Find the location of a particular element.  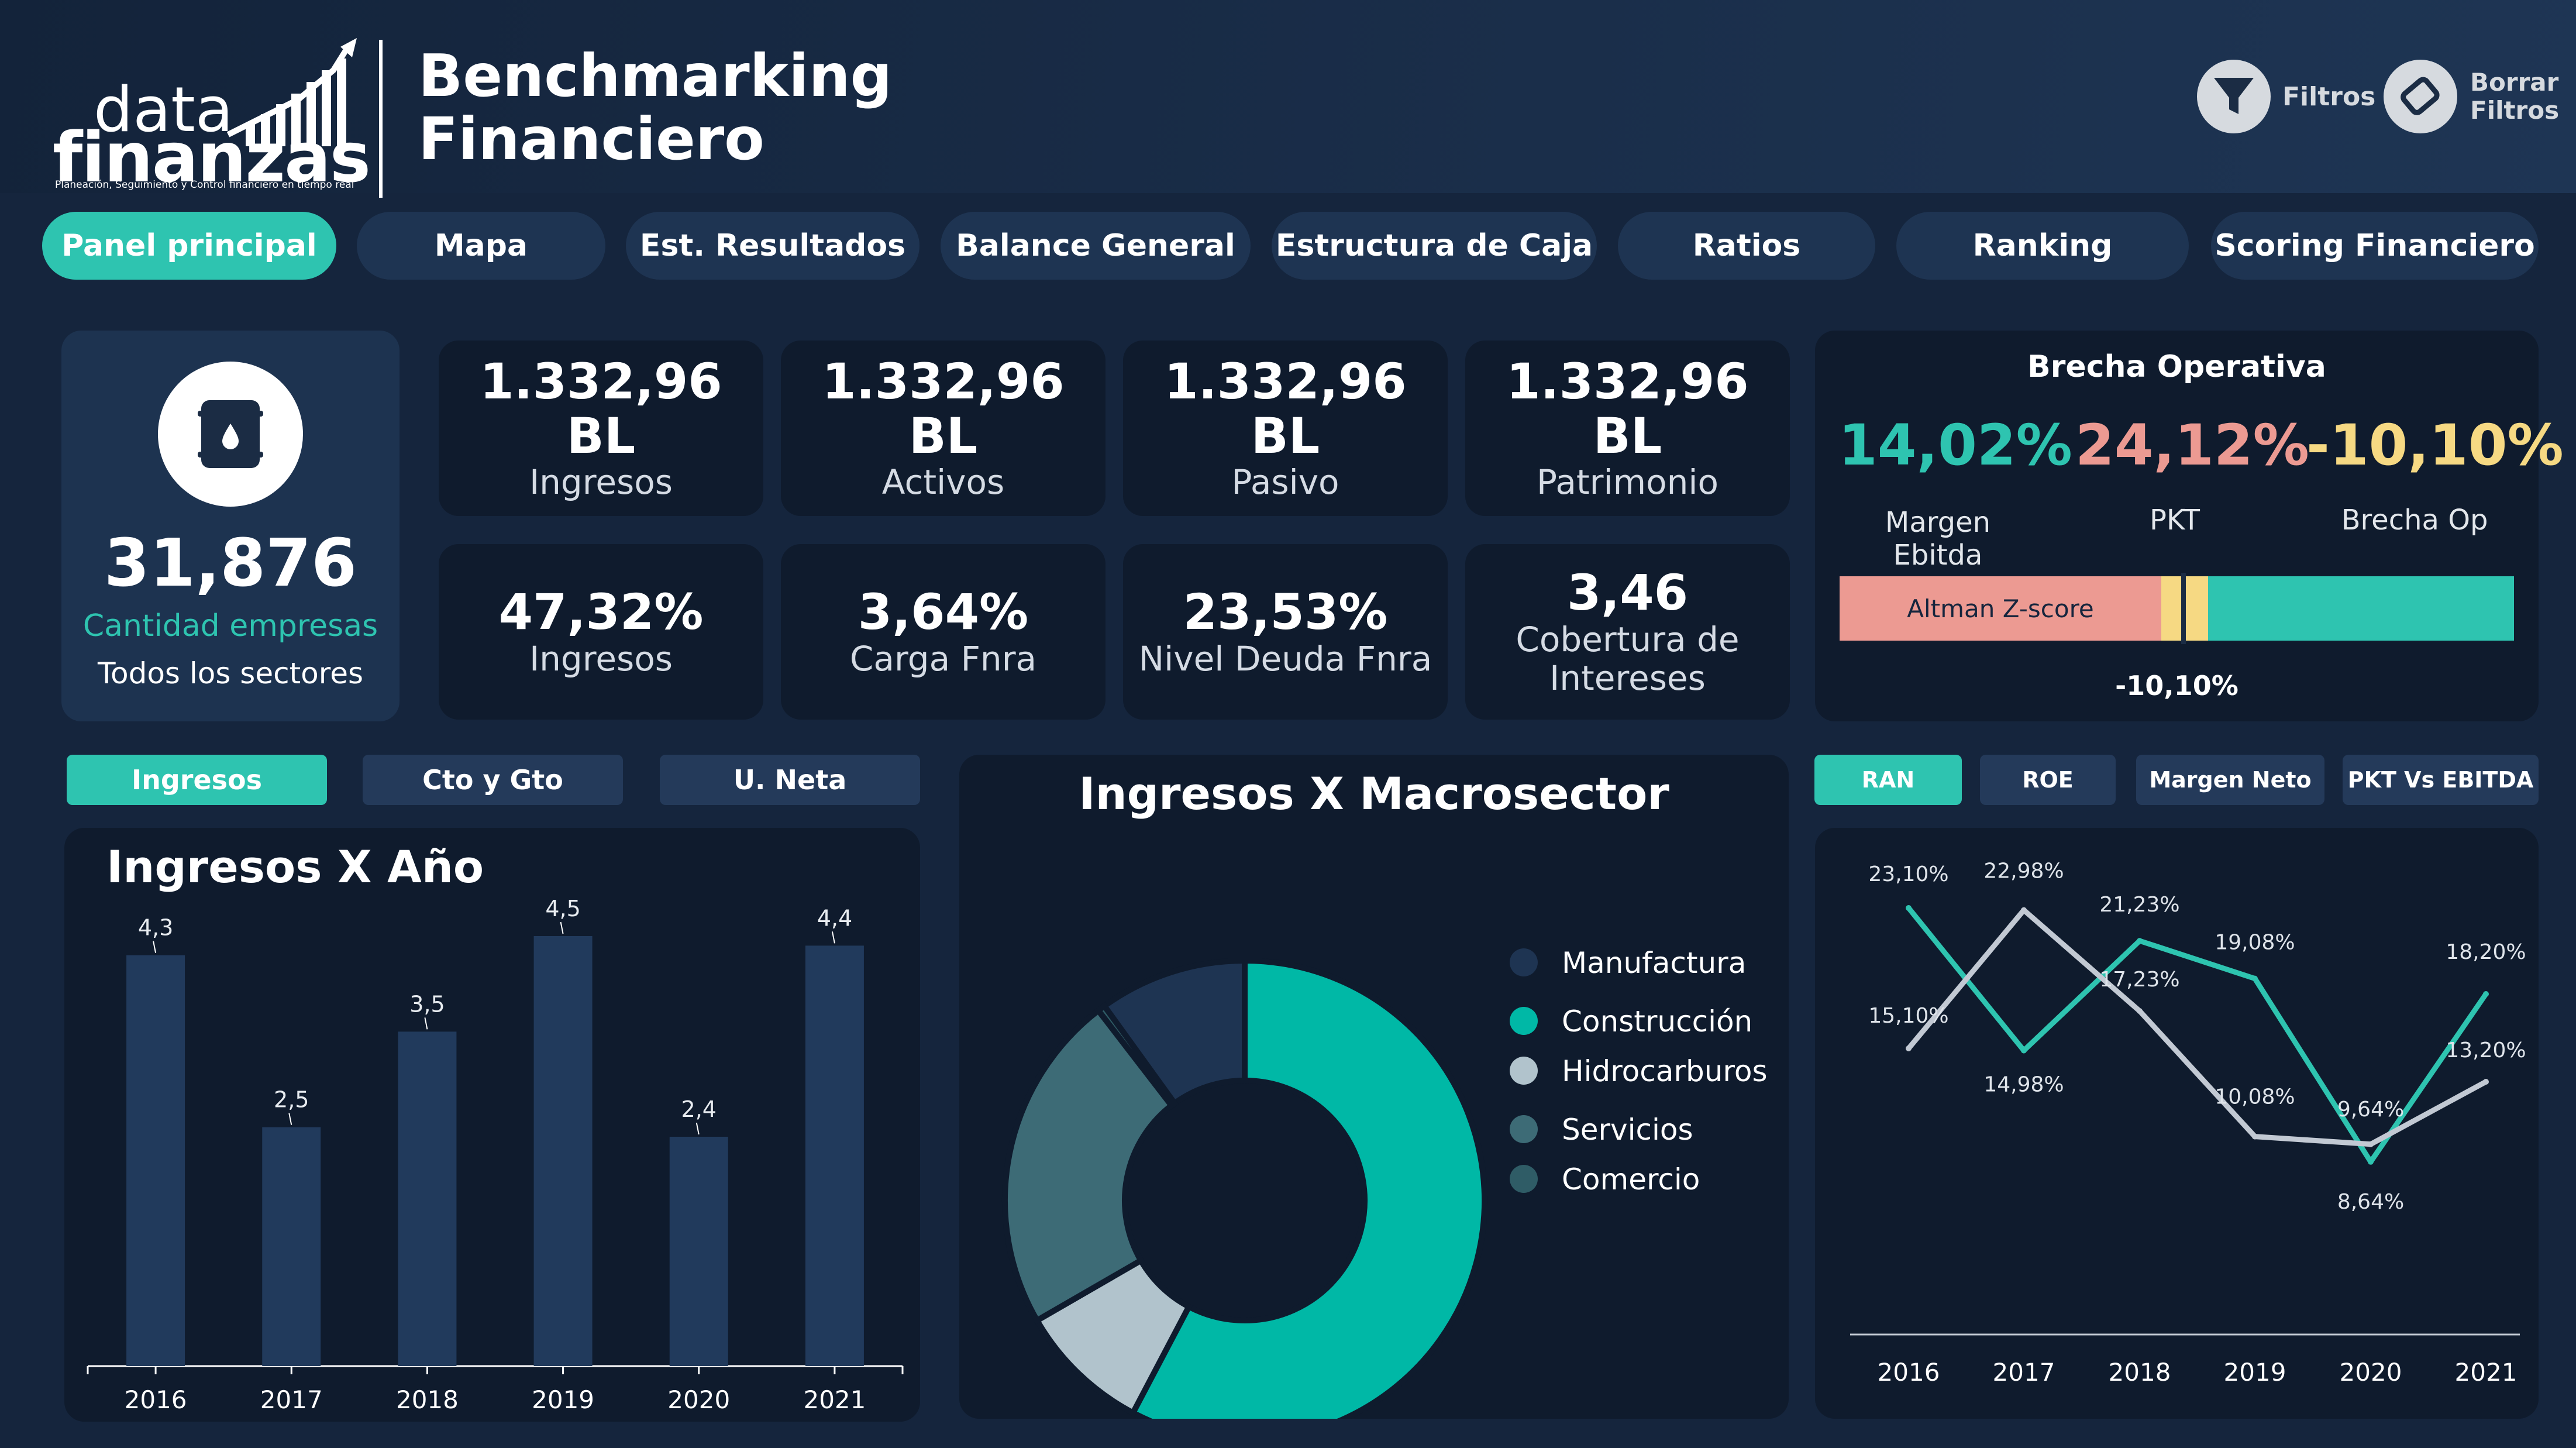

data-label: 2,4 is located at coordinates (699, 1109).